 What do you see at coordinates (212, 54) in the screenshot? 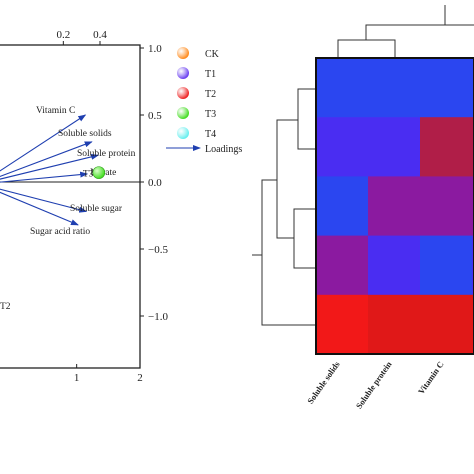
I see `legend-label: CK` at bounding box center [212, 54].